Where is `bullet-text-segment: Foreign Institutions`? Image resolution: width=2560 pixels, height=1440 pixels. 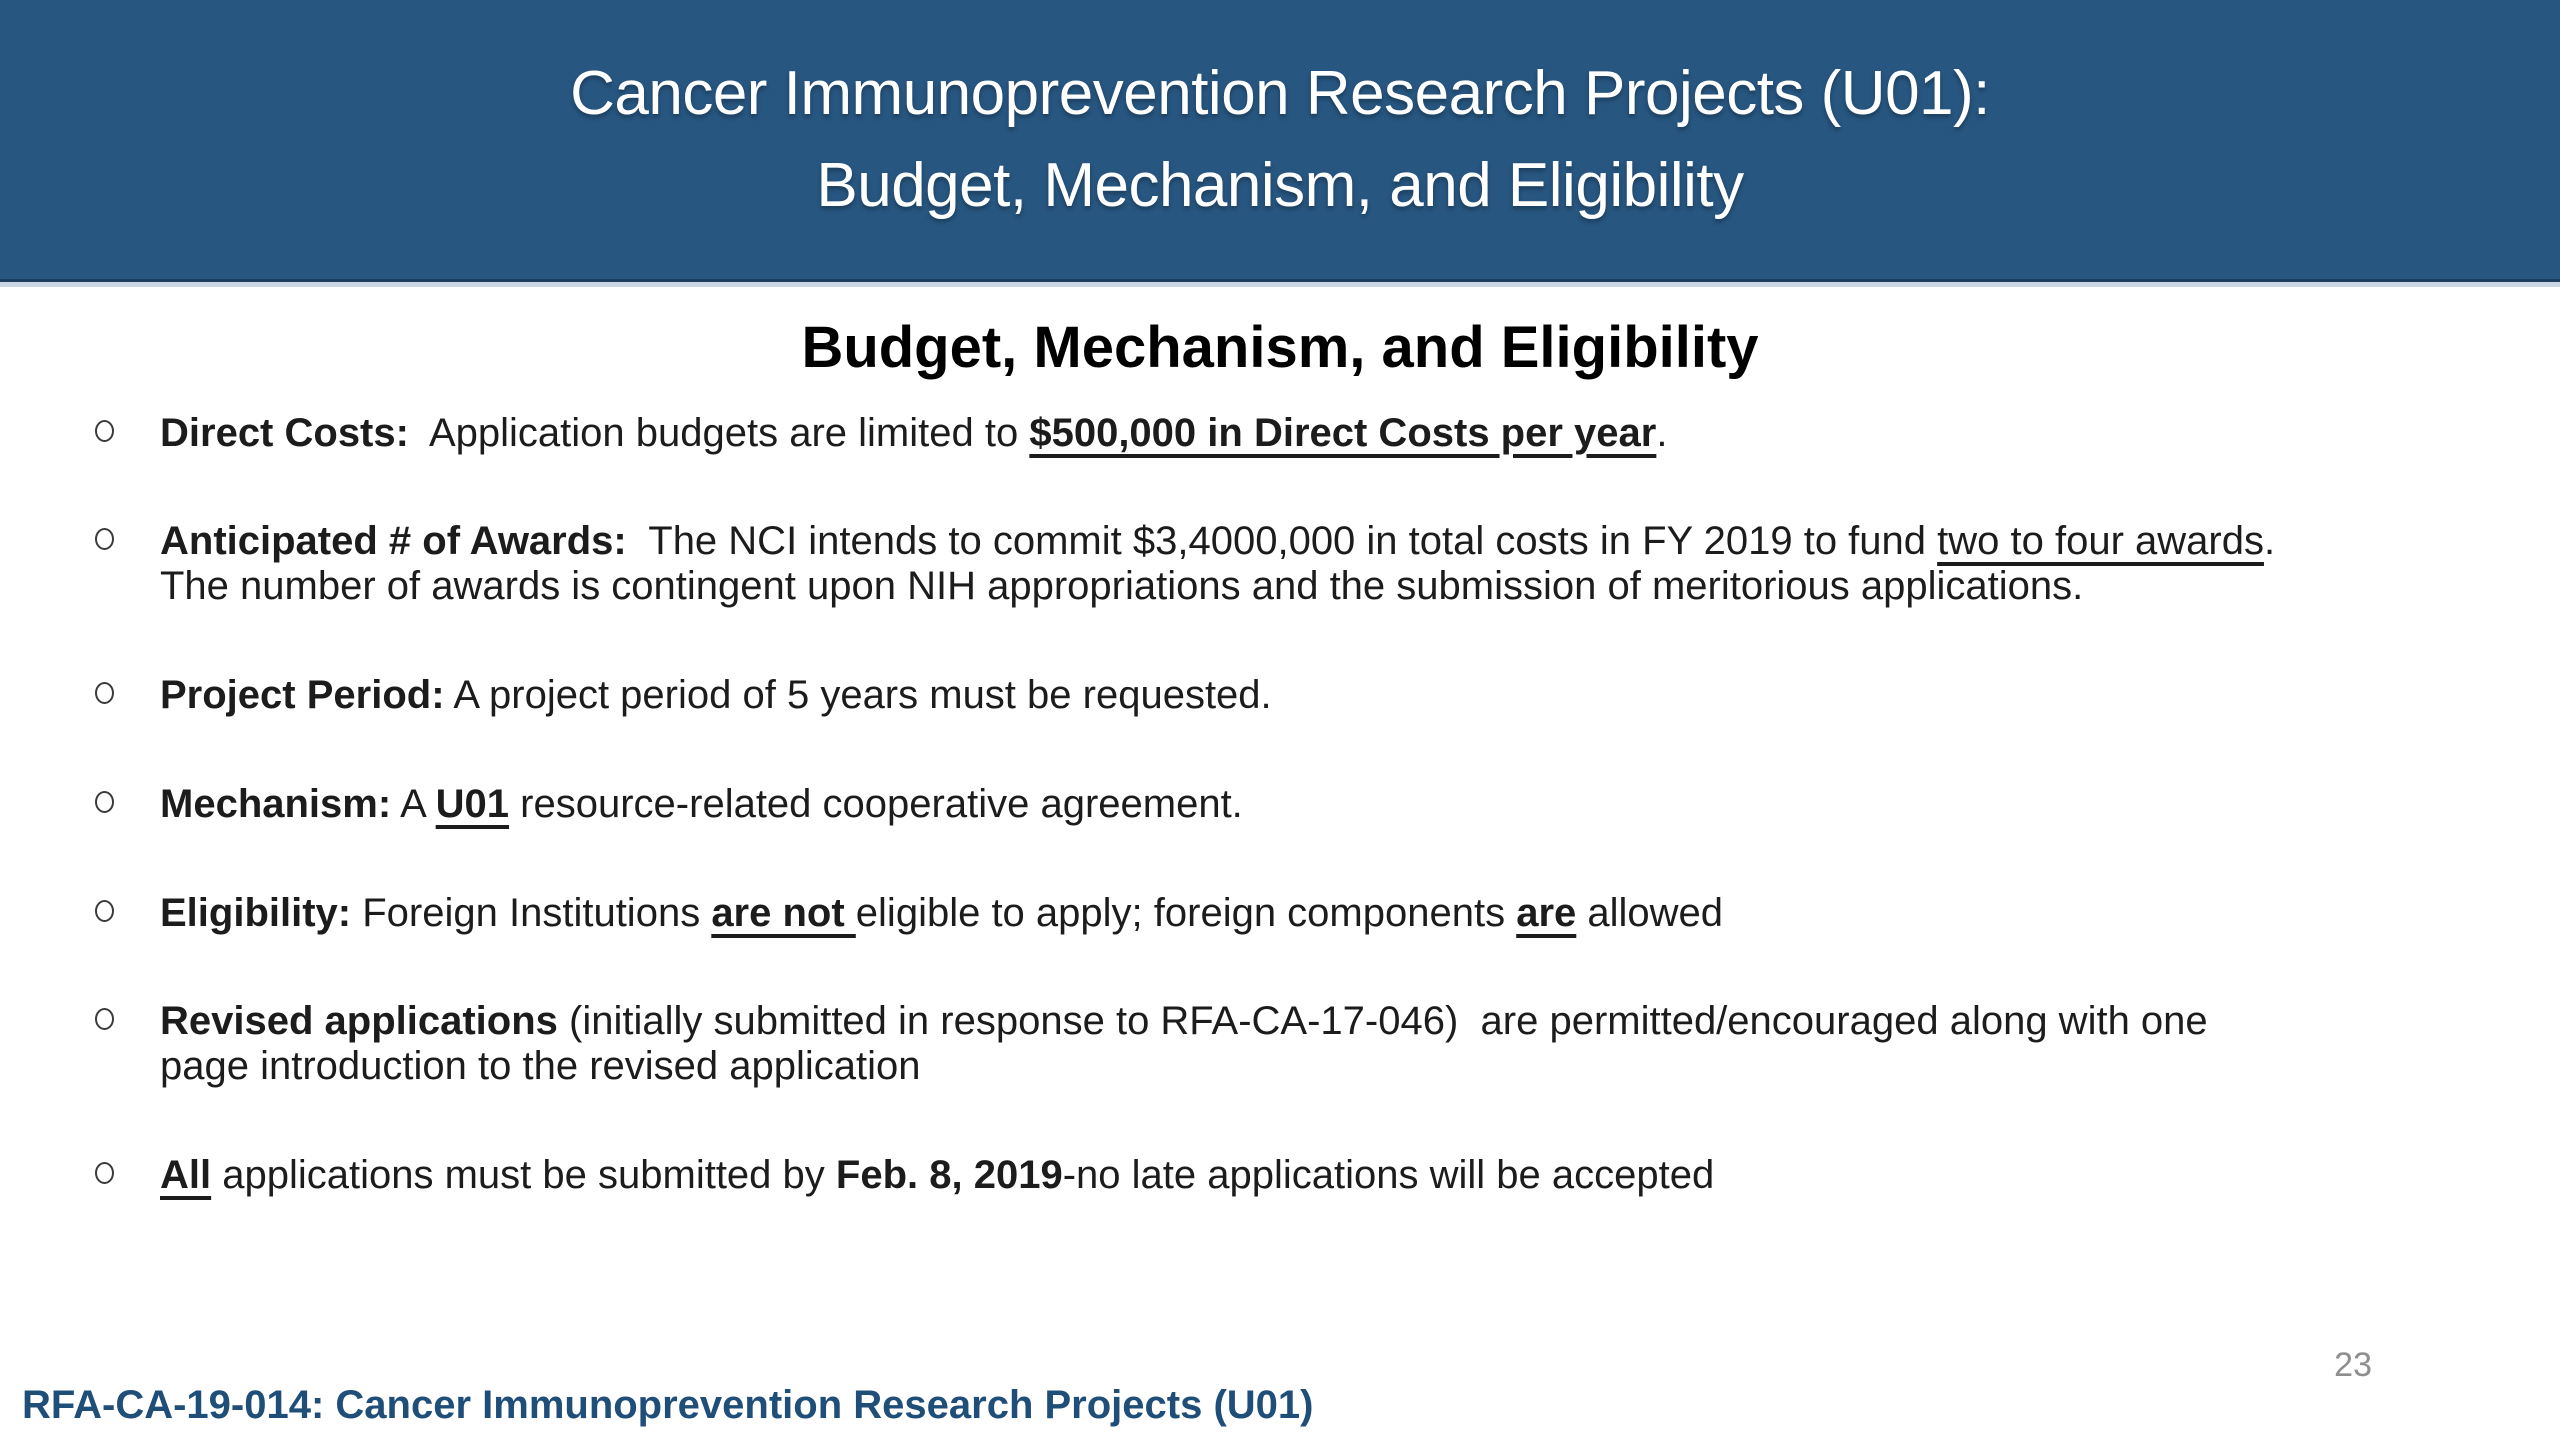
bullet-text-segment: Foreign Institutions is located at coordinates (531, 912).